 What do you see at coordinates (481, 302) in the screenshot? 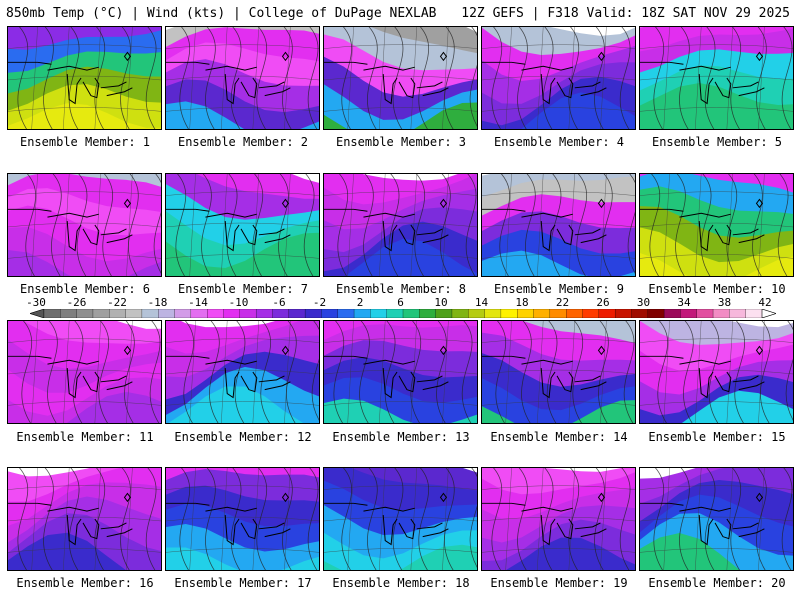
I see `colorbar-tick-label: 14` at bounding box center [481, 302].